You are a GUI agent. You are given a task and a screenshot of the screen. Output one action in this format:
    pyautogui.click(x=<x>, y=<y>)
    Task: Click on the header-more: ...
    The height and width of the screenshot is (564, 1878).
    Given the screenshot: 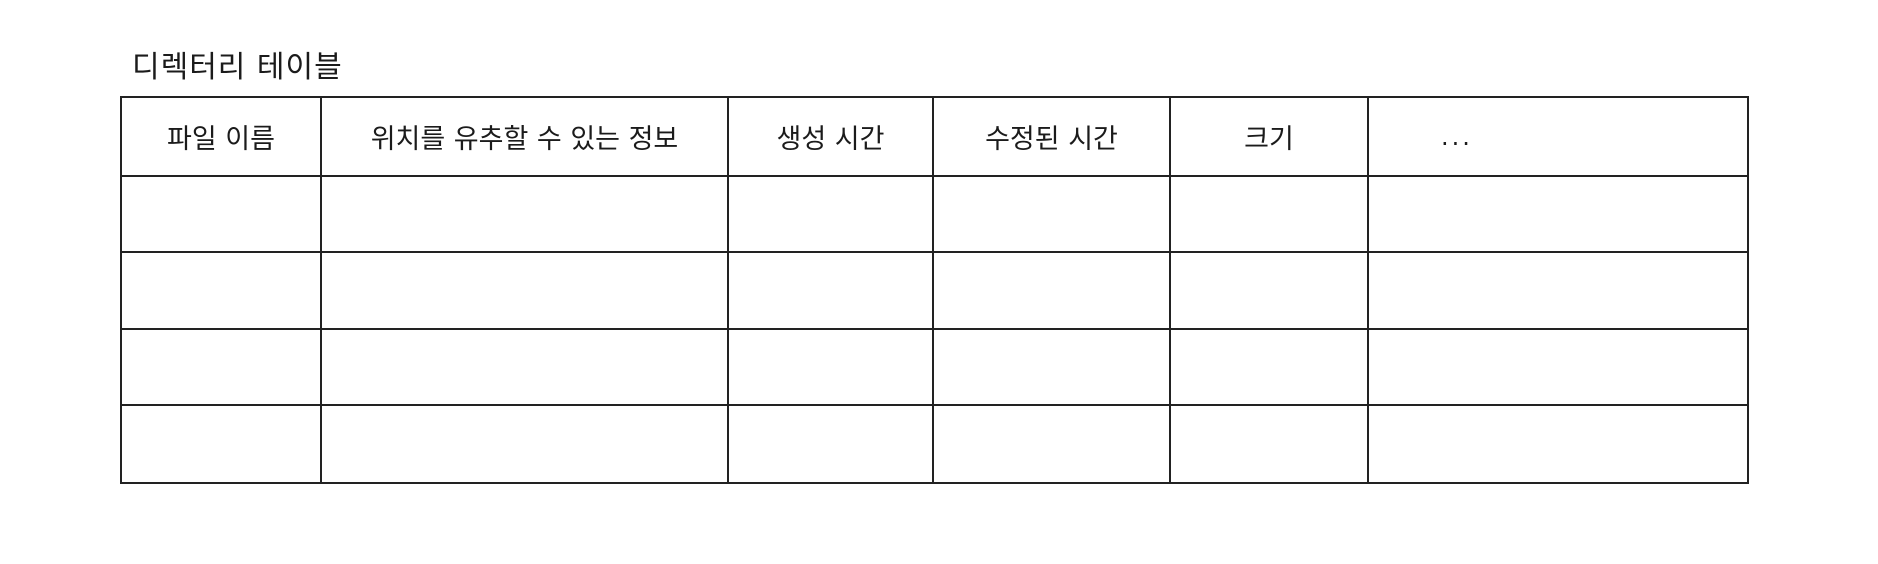 What is the action you would take?
    pyautogui.click(x=1558, y=137)
    